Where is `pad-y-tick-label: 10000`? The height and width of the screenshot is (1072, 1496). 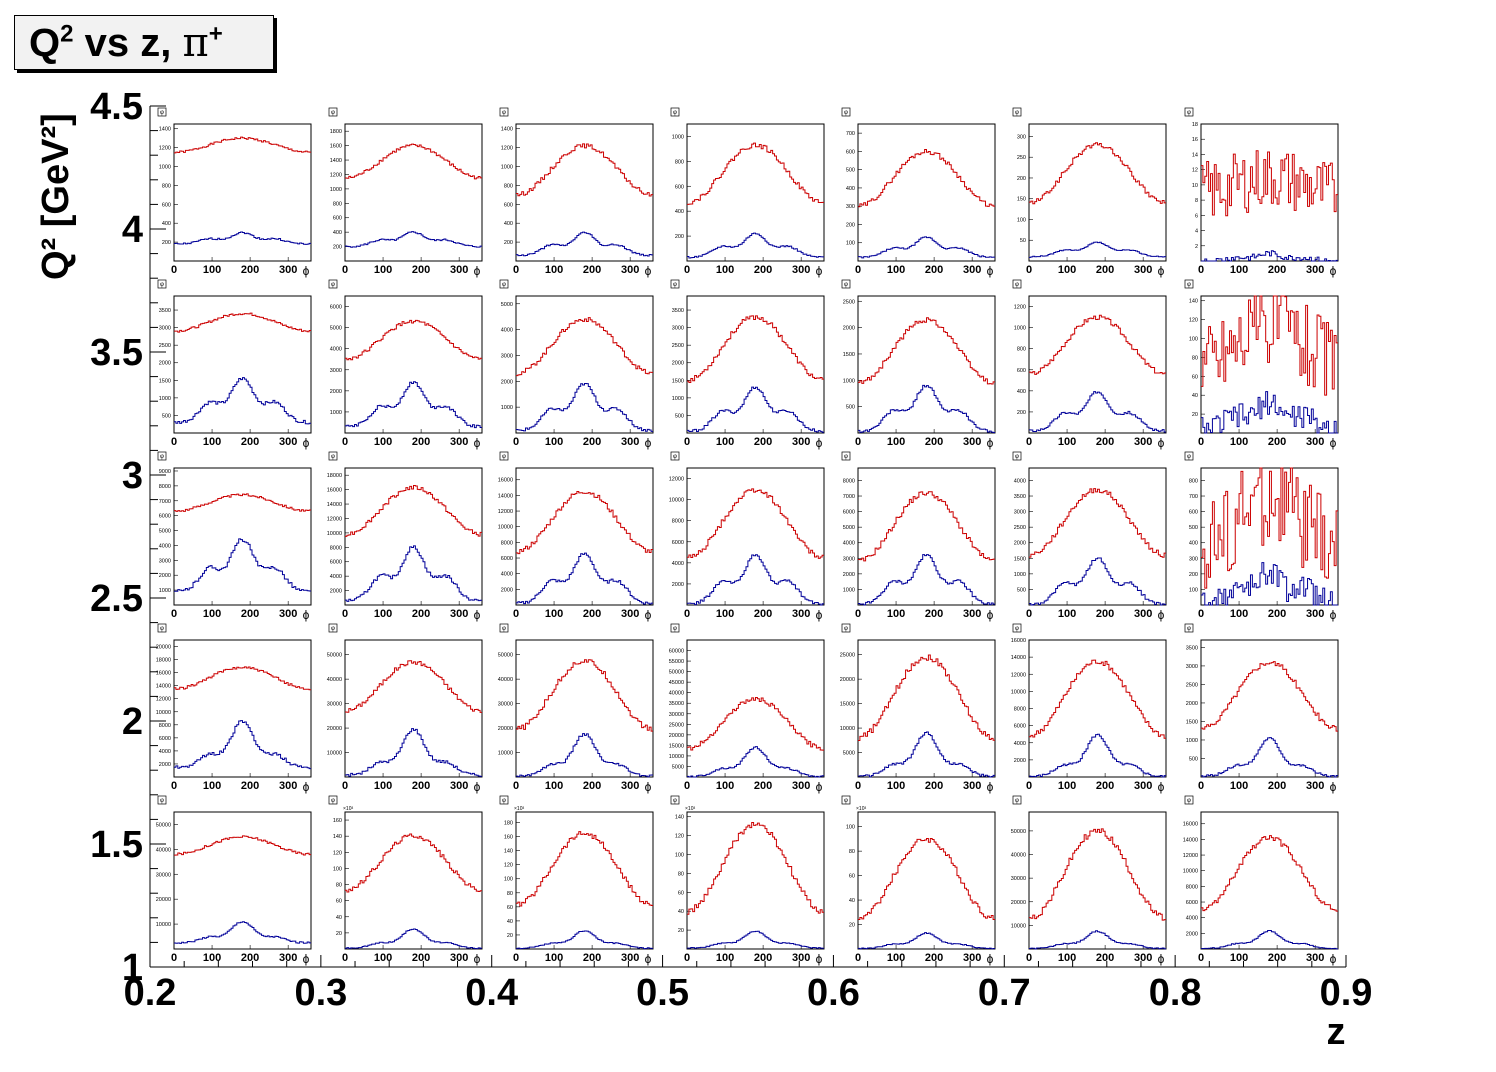 pad-y-tick-label: 10000 is located at coordinates (163, 925).